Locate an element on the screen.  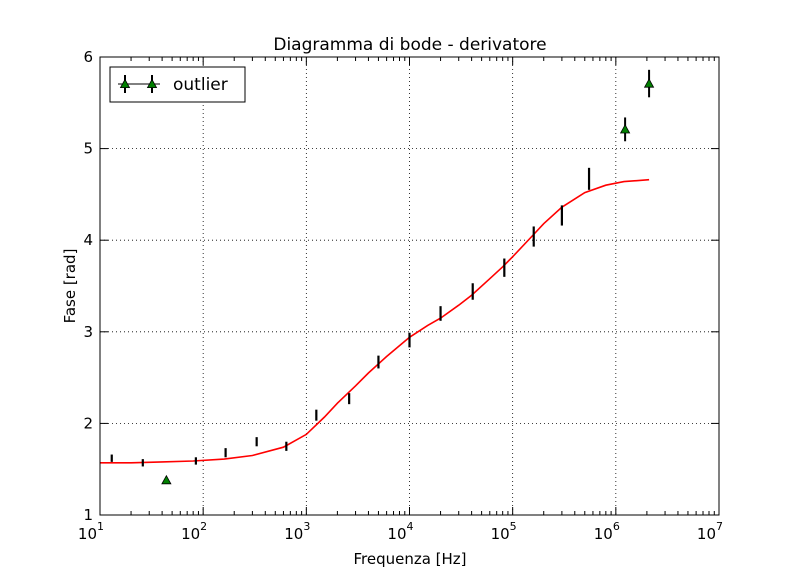
x-tick-label: 10 6 is located at coordinates (607, 531).